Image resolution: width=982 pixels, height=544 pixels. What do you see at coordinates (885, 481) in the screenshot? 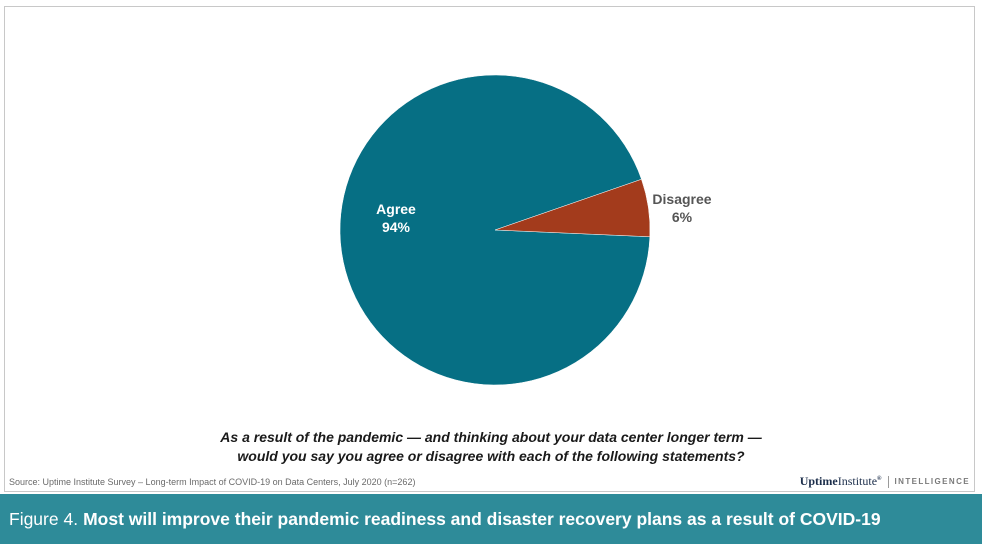
I see `brand-logo: UptimeInstitute® INTELLIGENCE` at bounding box center [885, 481].